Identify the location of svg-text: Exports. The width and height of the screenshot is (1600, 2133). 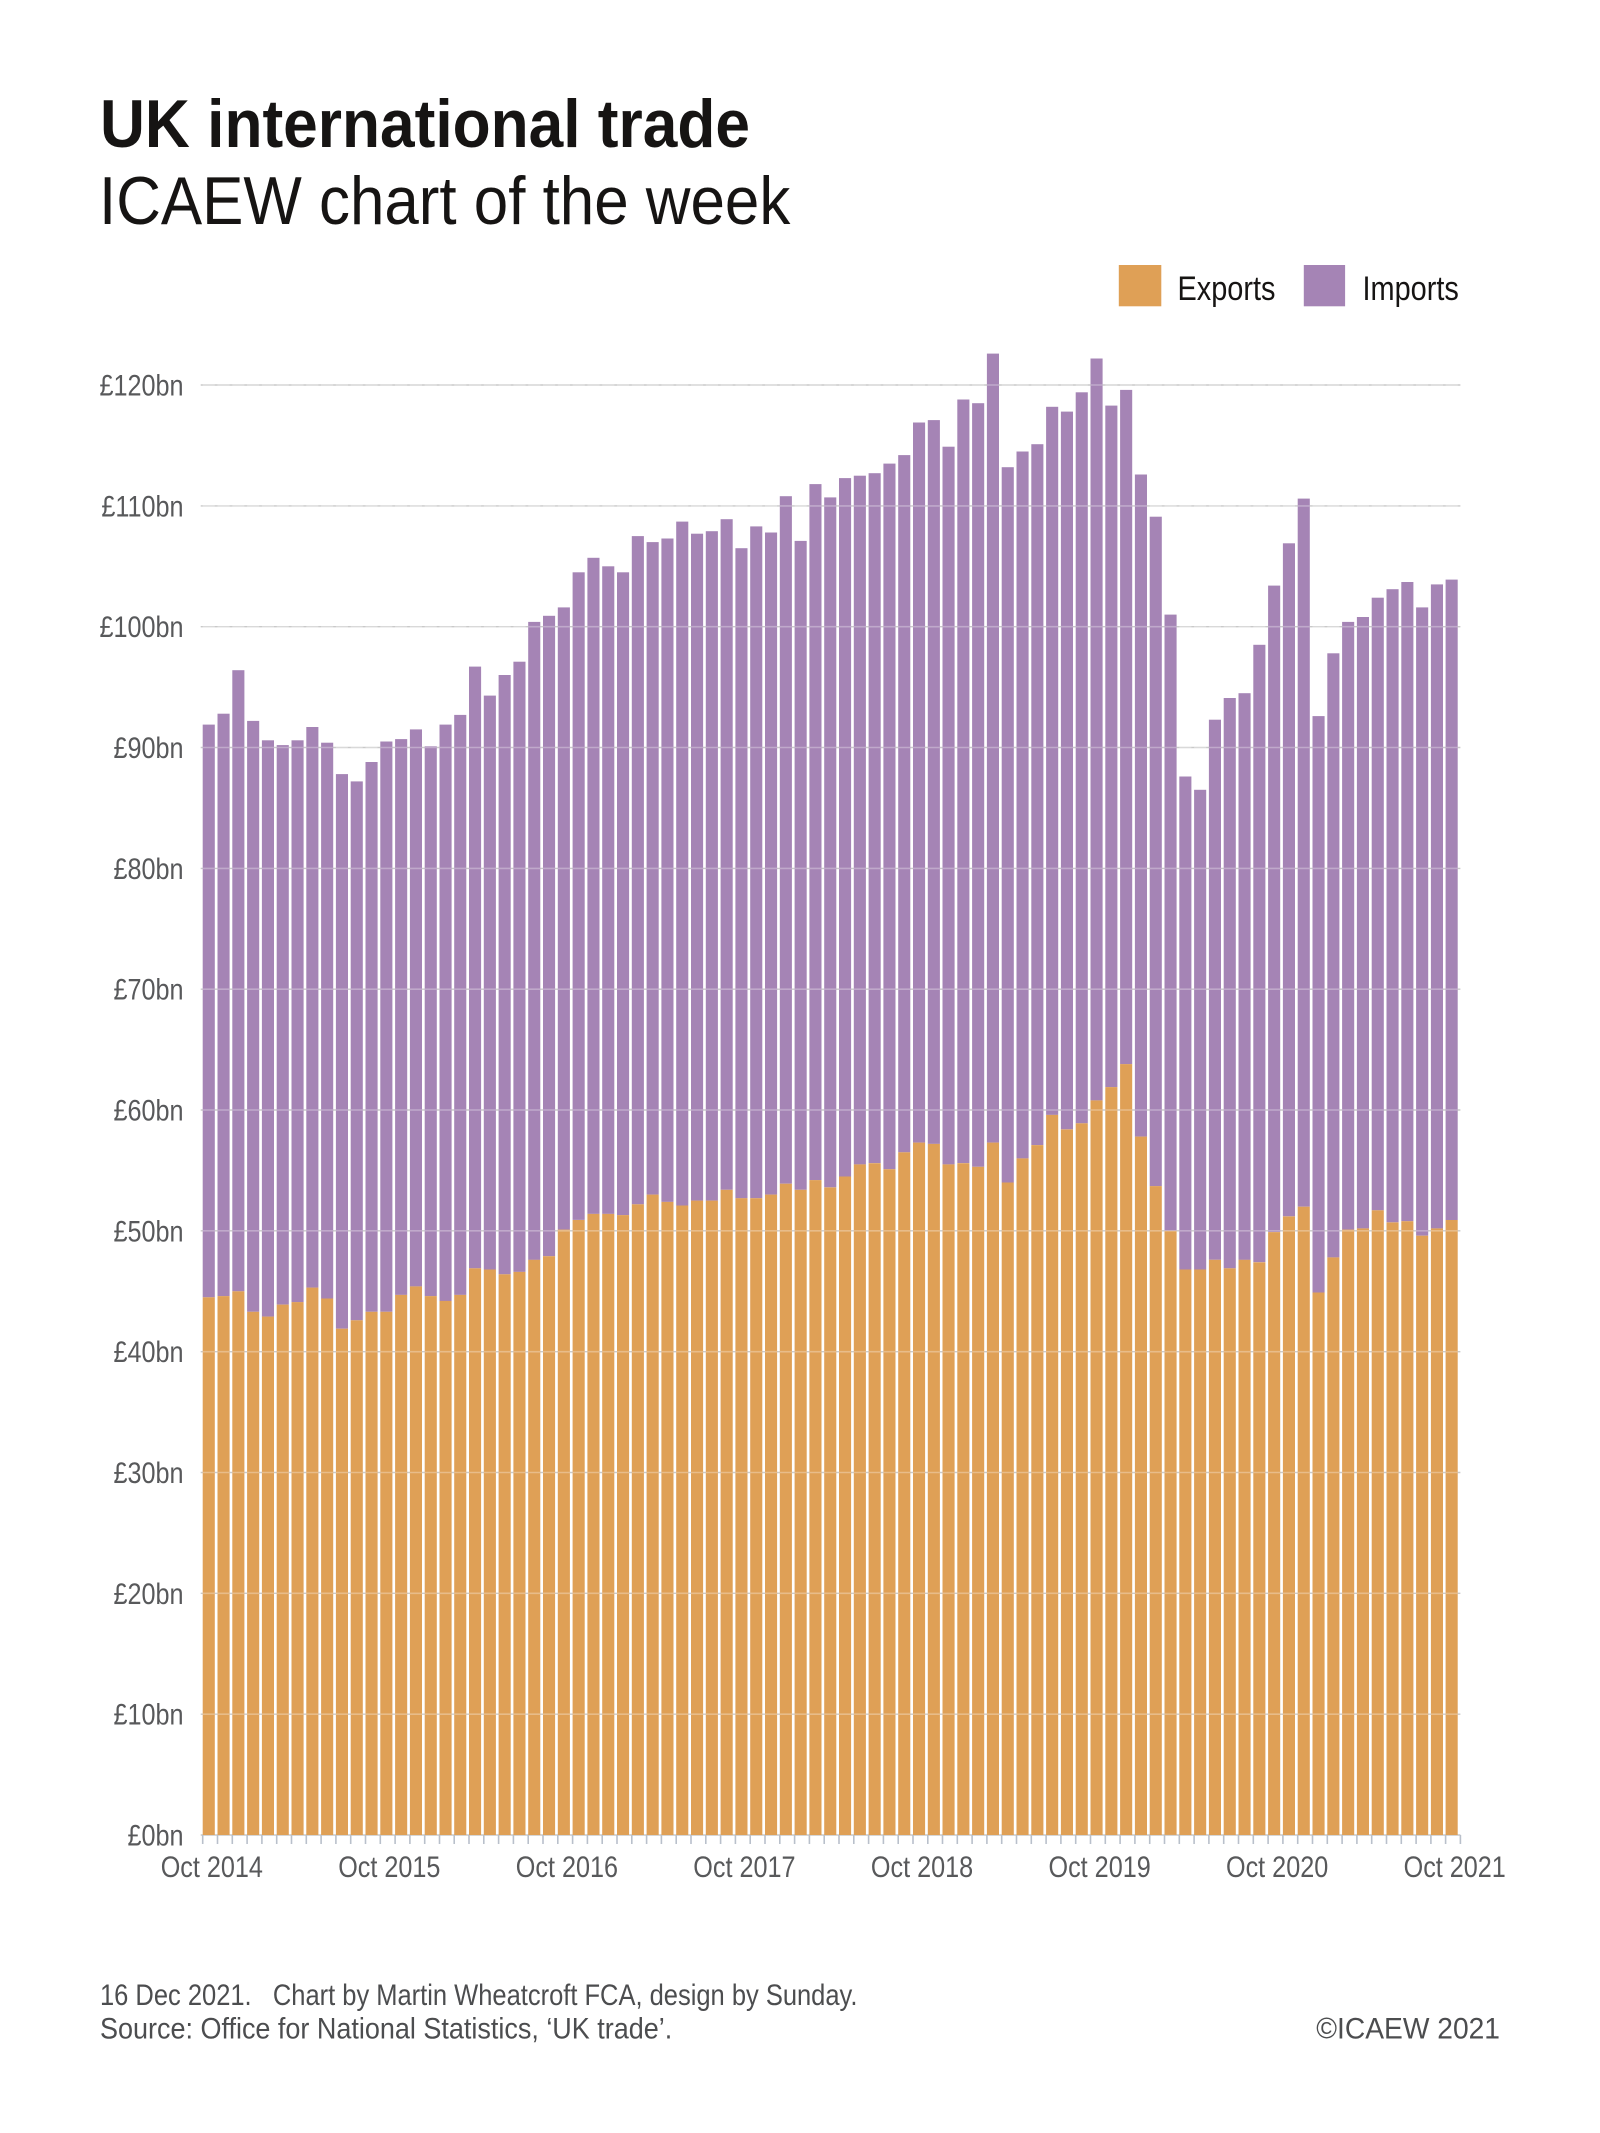
(1227, 288).